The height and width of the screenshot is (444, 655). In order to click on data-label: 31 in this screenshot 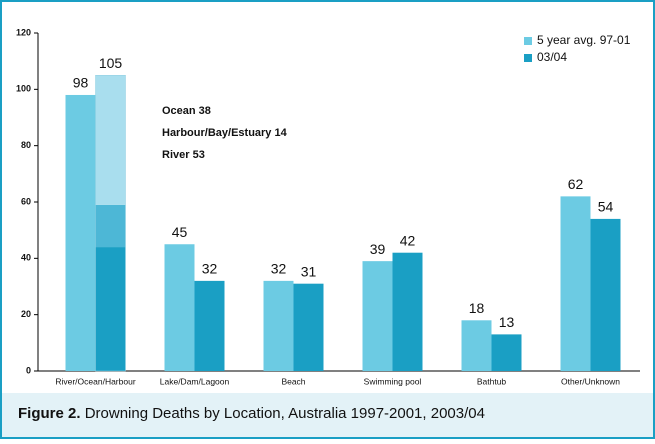, I will do `click(309, 271)`.